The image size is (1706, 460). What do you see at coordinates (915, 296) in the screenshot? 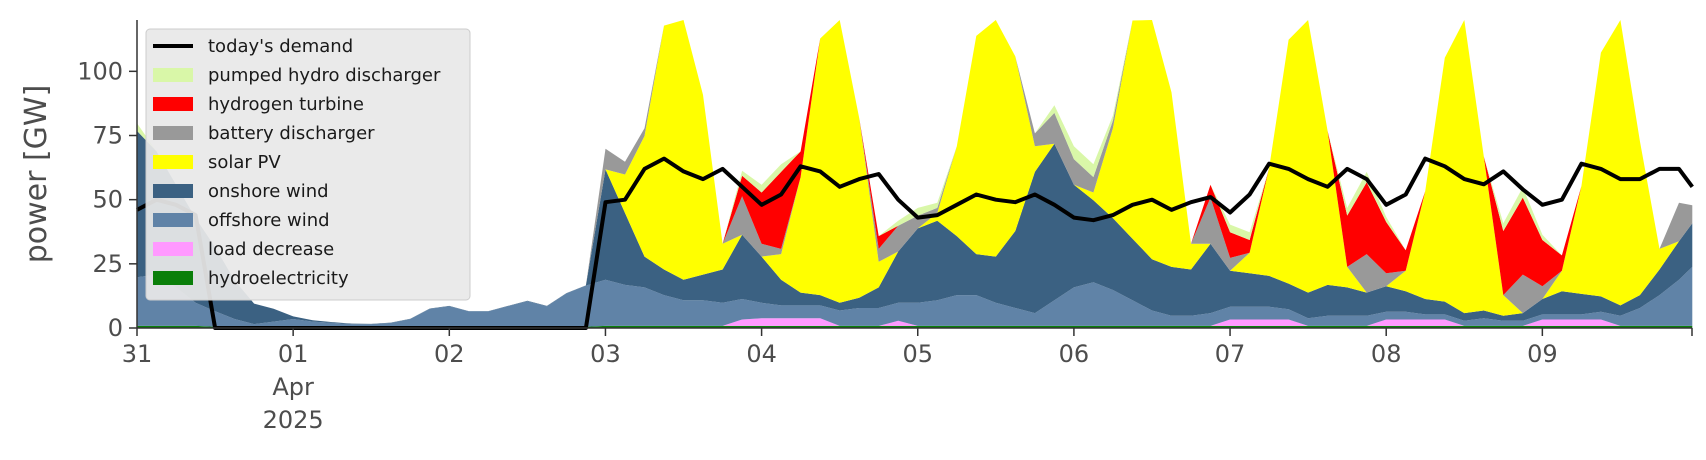
I see `area-offshore-wind` at bounding box center [915, 296].